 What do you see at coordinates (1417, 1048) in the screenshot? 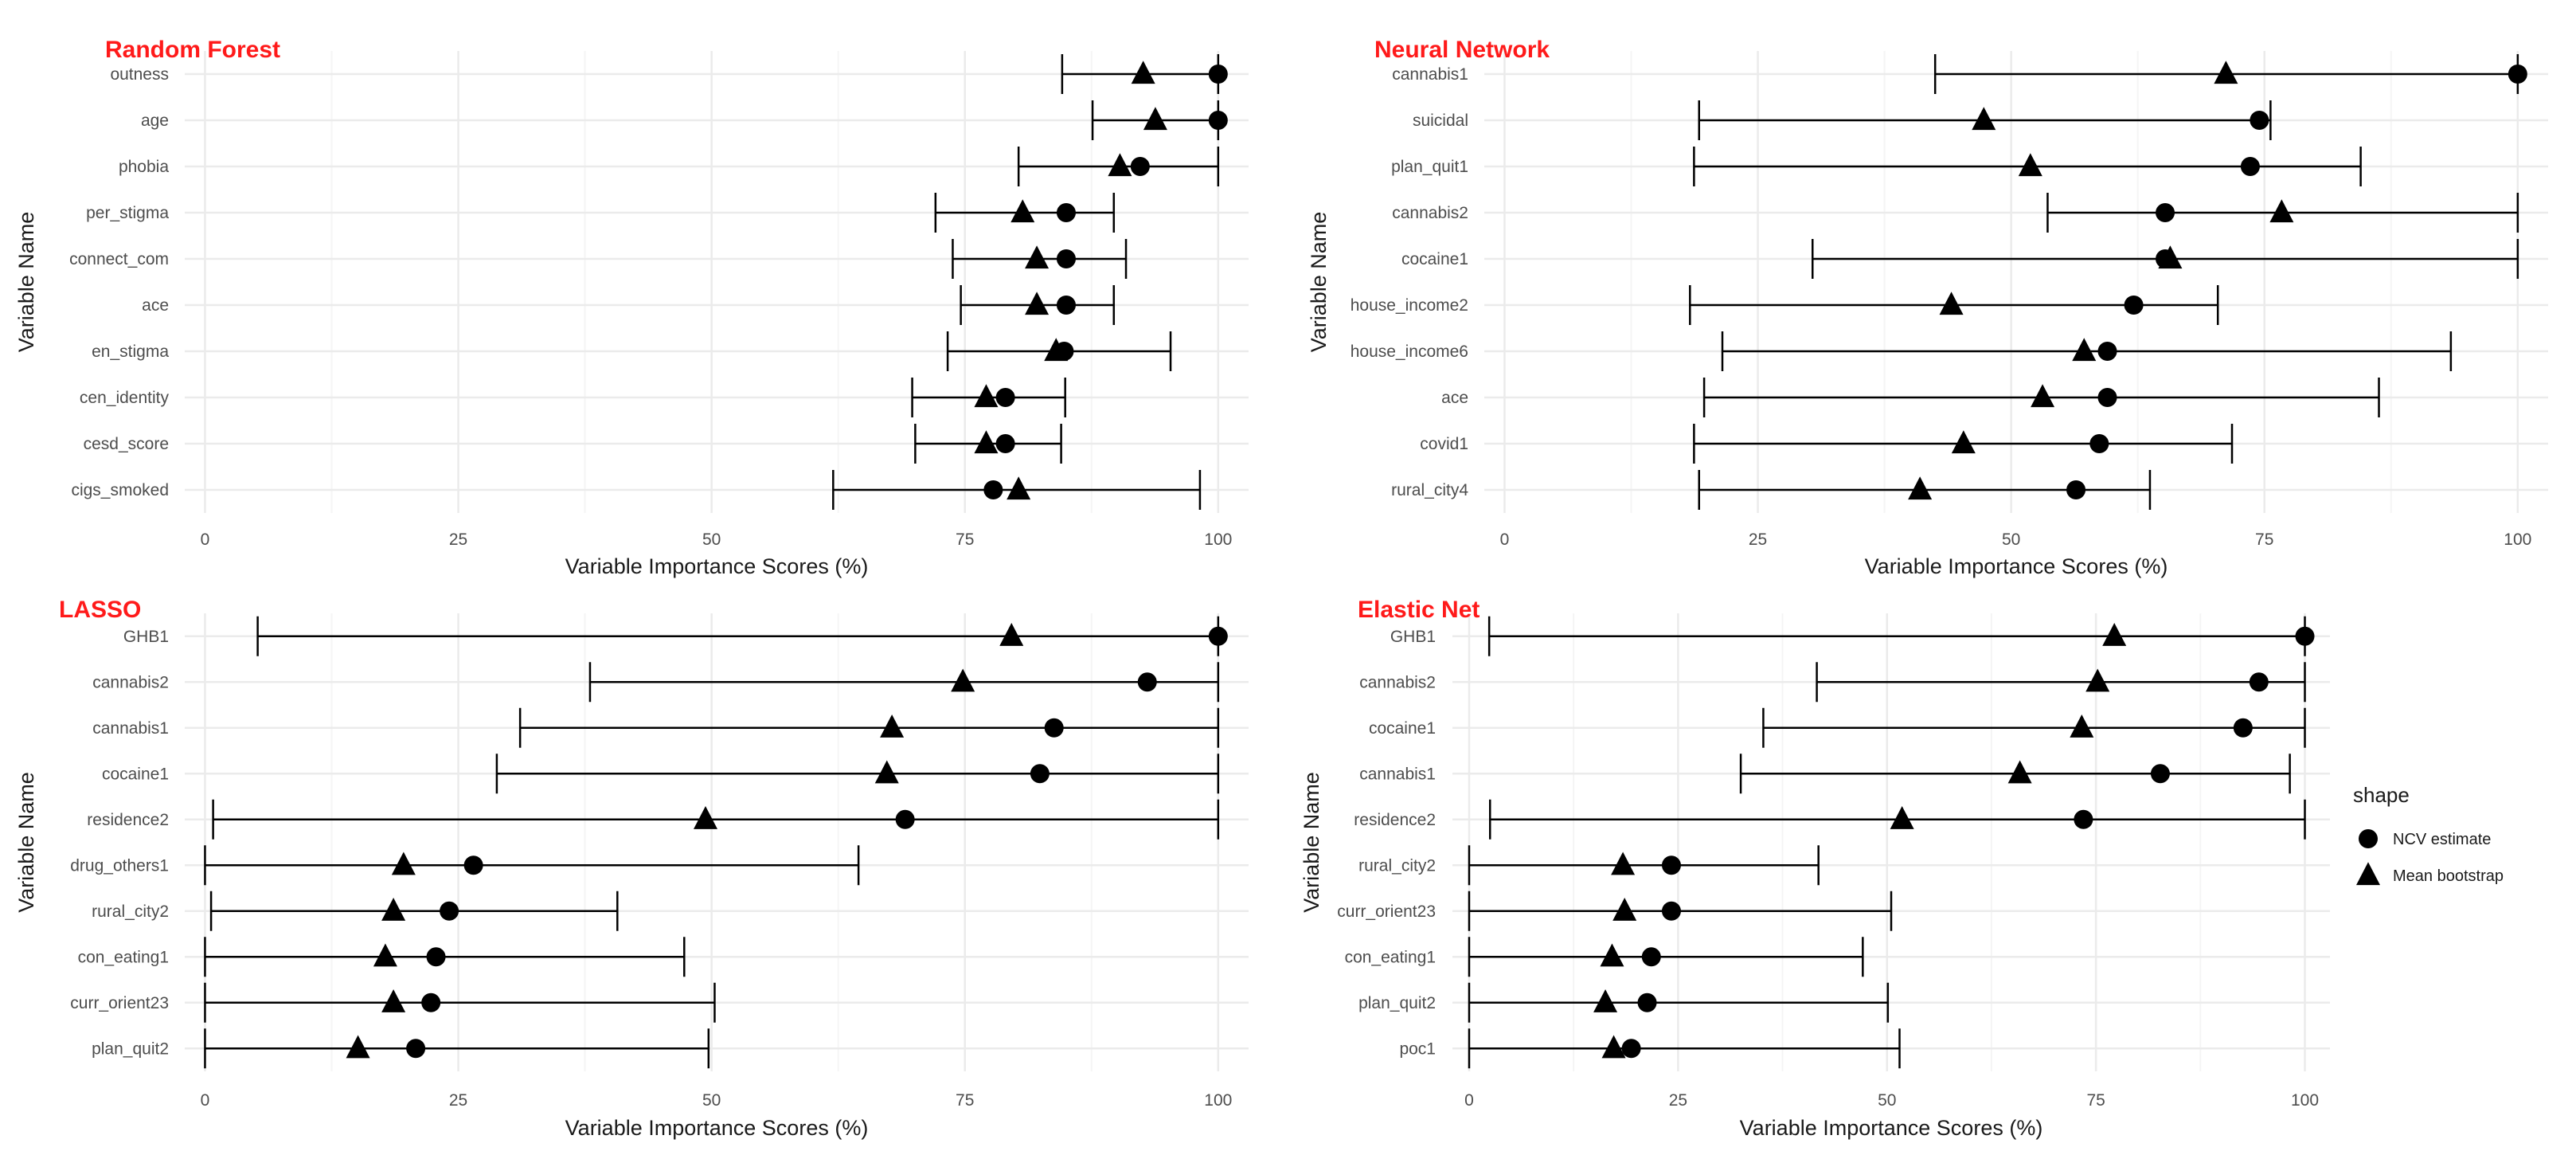
I see `y-tick-label: poc1` at bounding box center [1417, 1048].